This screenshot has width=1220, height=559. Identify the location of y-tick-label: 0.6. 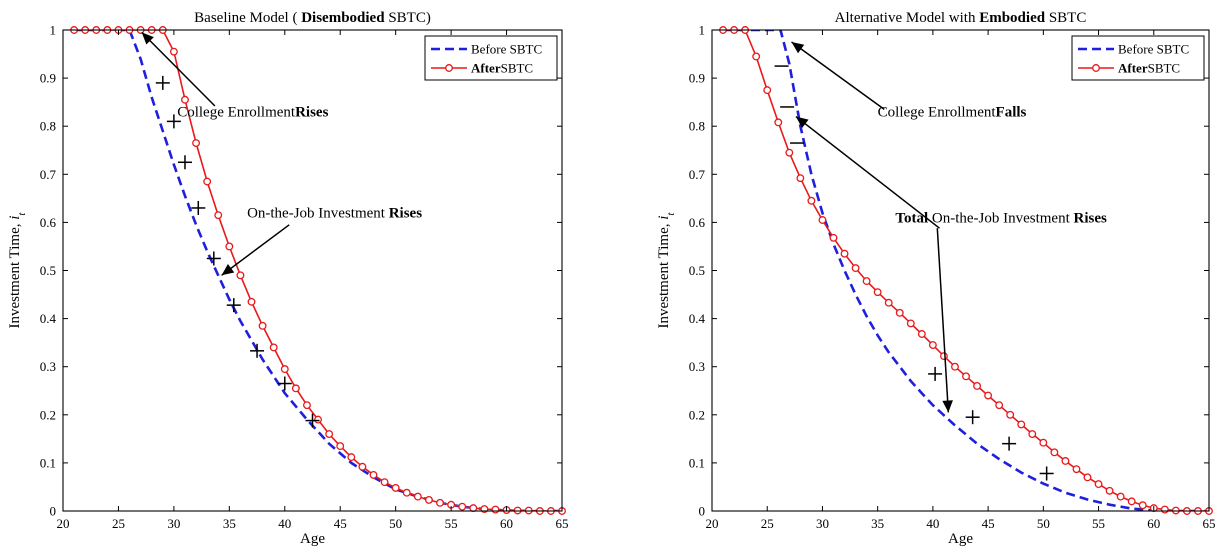
(697, 222).